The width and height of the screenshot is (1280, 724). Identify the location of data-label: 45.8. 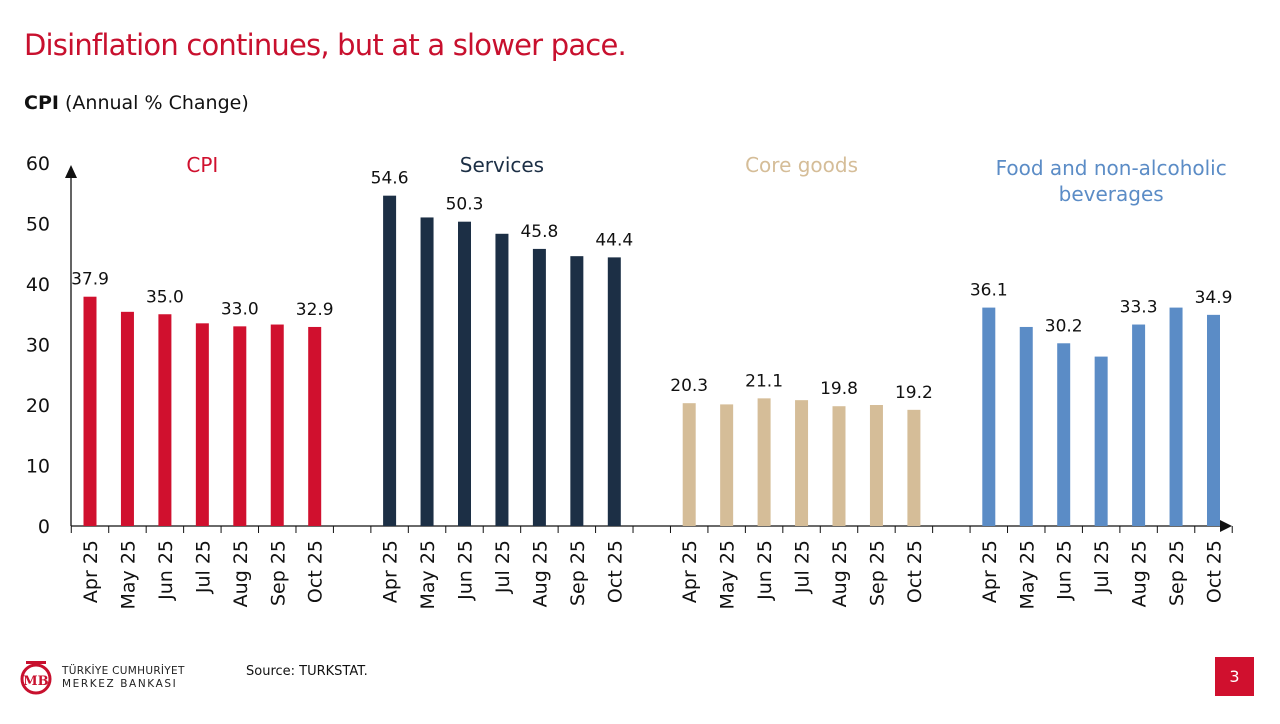
(539, 232).